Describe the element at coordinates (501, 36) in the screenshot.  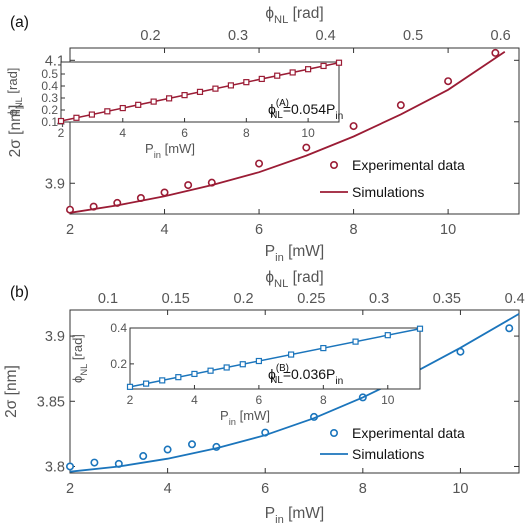
I see `top-tick-label: 0.6` at that location.